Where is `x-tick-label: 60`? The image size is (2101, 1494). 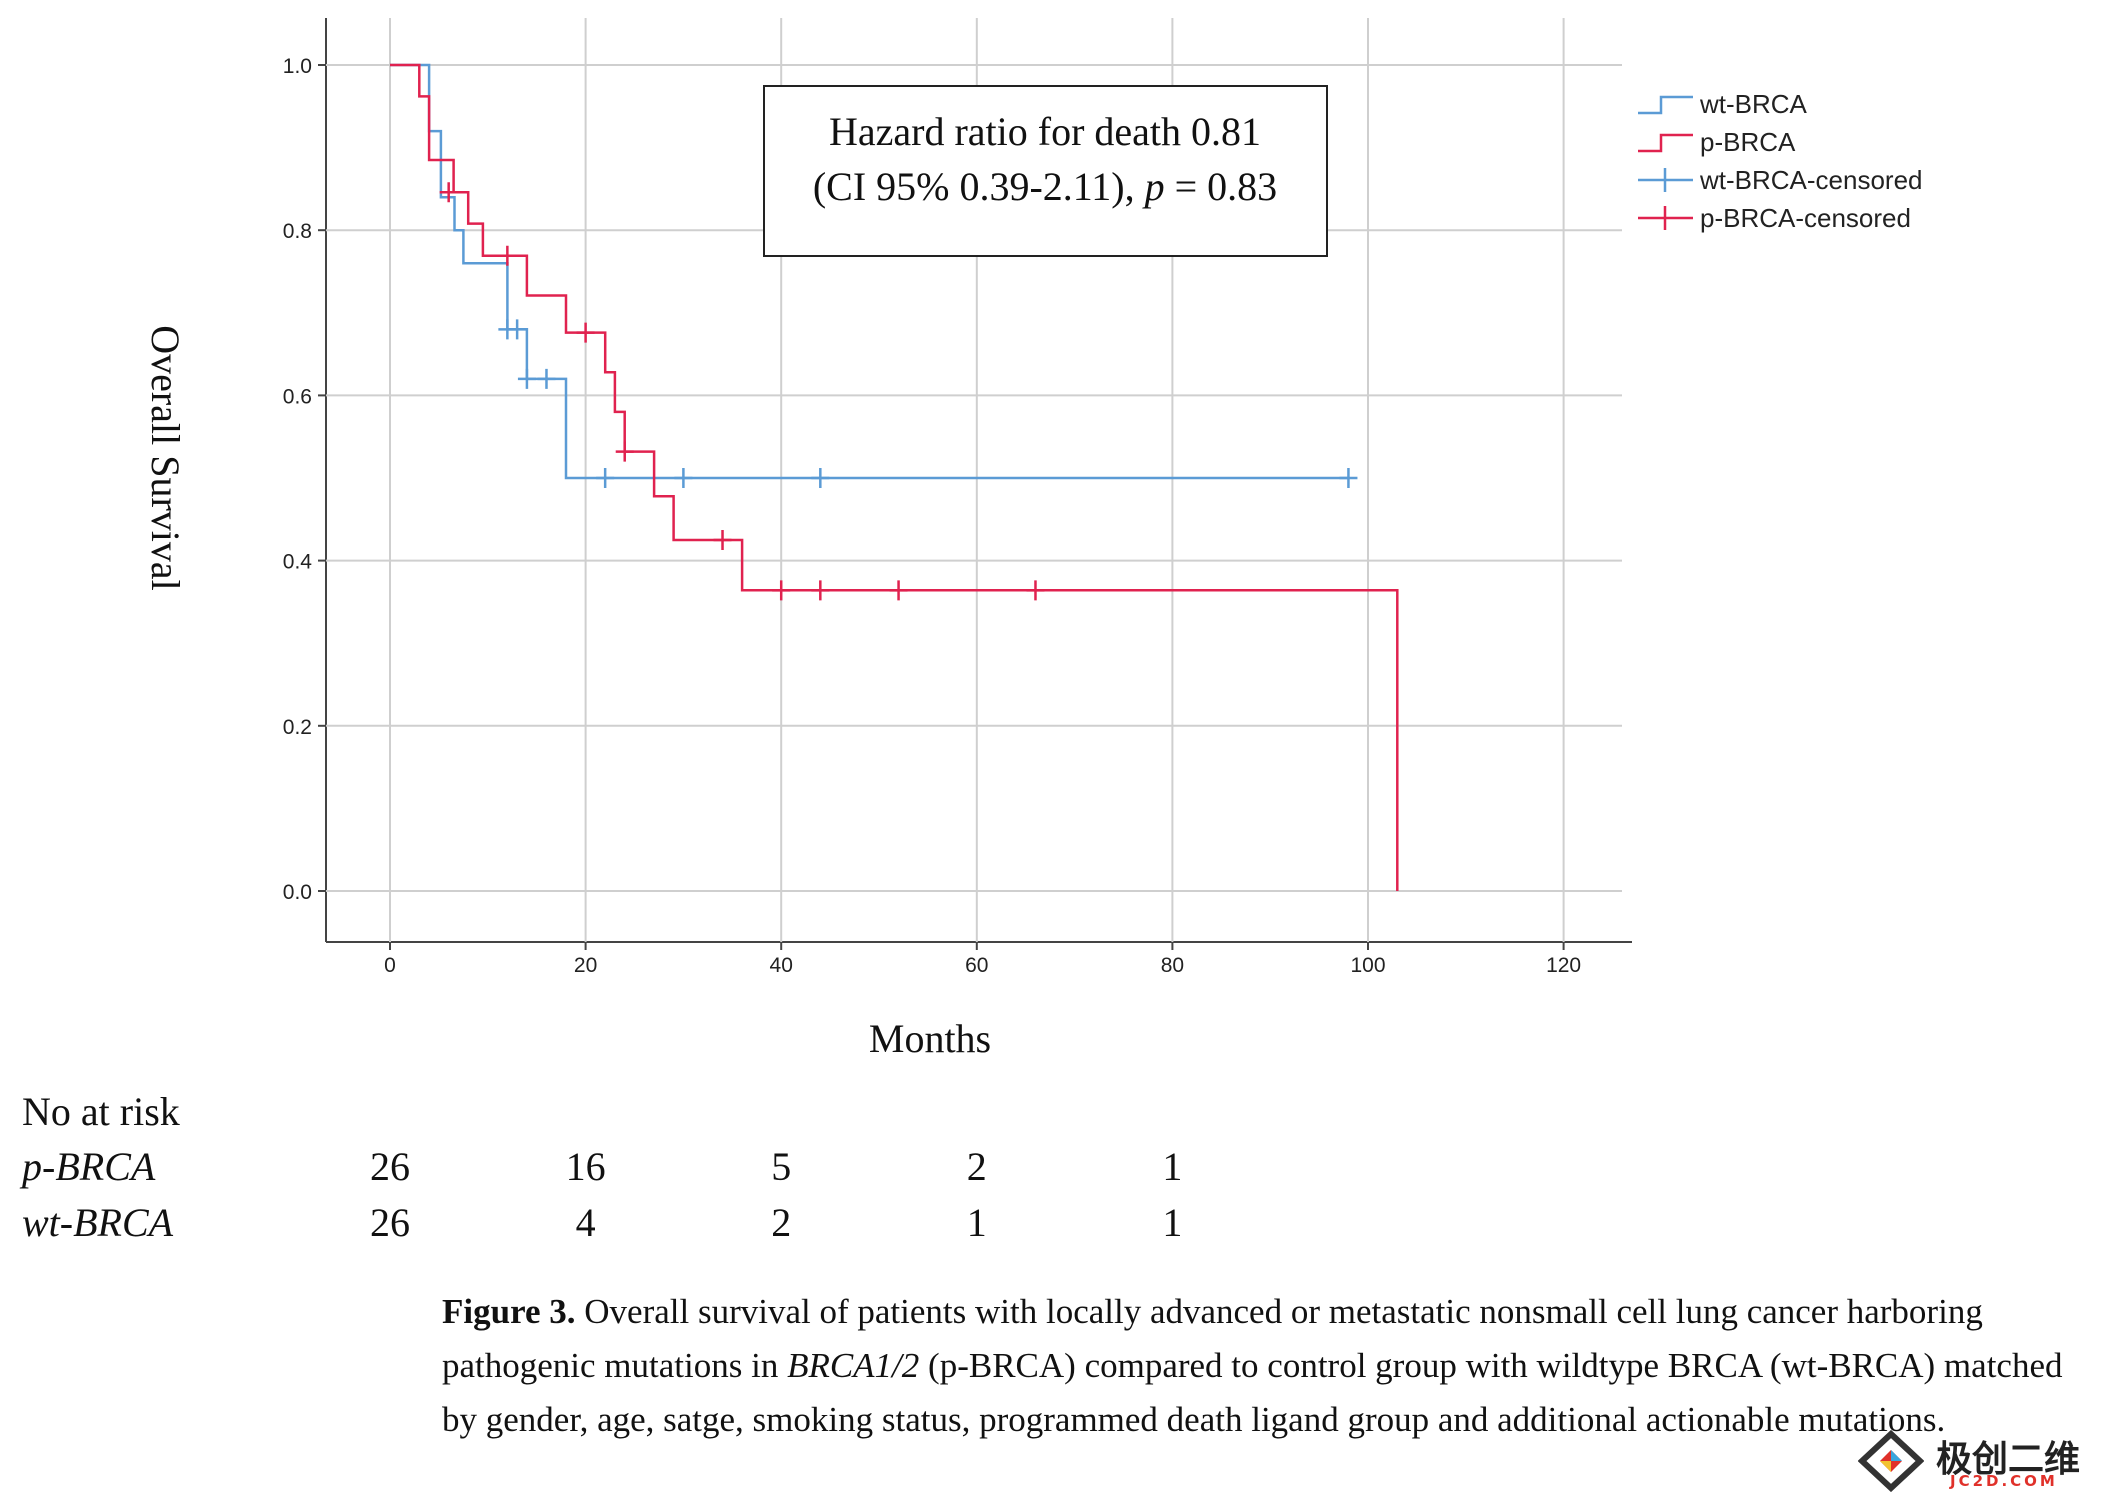
x-tick-label: 60 is located at coordinates (976, 965).